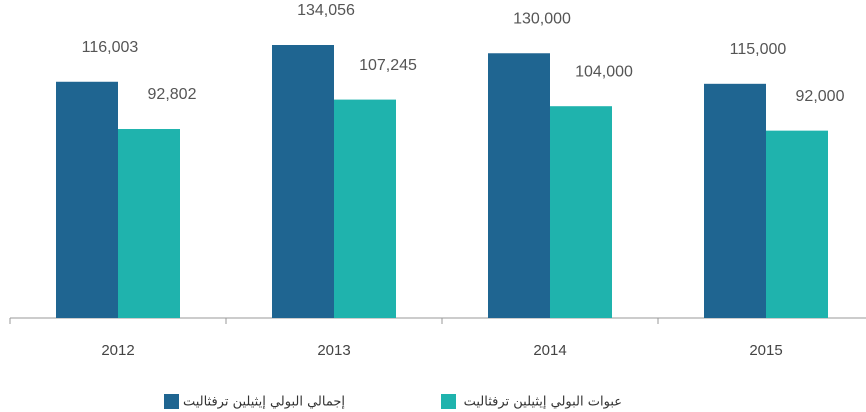  What do you see at coordinates (758, 49) in the screenshot?
I see `data-label: 115,000` at bounding box center [758, 49].